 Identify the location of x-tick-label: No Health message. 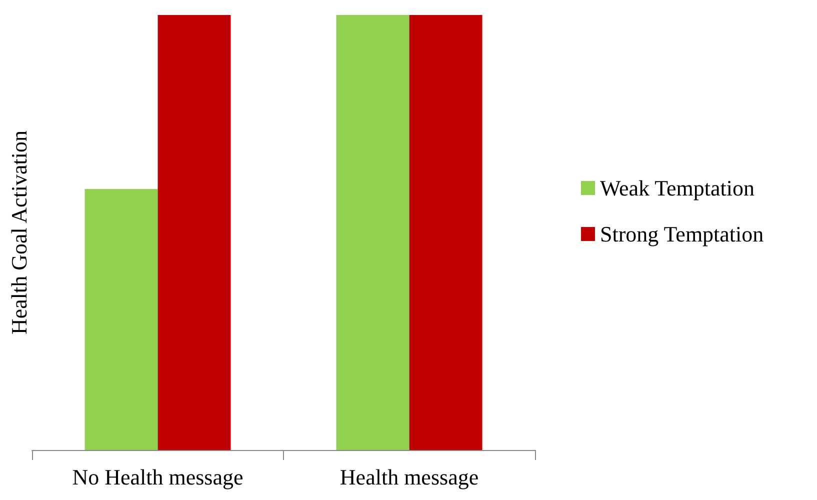
(158, 477).